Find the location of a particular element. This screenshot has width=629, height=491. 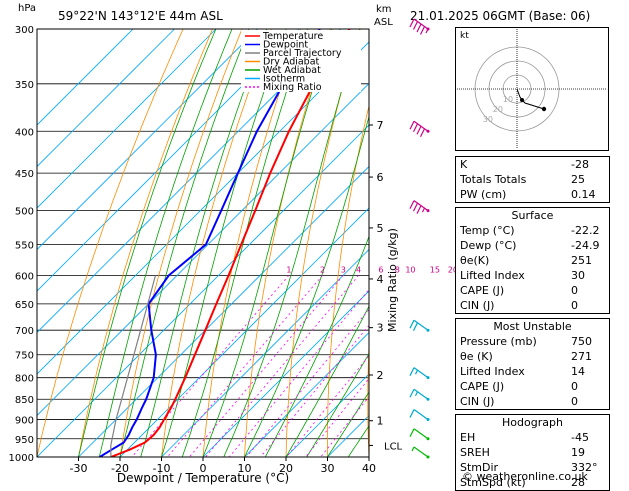

index-row: θe (K)271 is located at coordinates (532, 356).